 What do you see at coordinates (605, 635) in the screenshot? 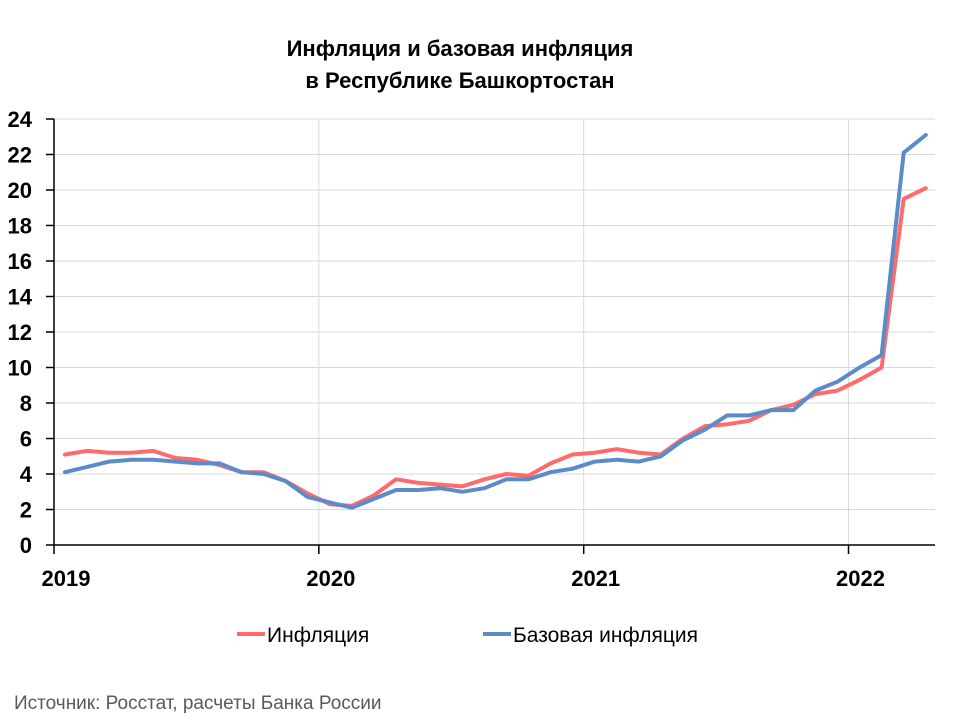
I see `legend-label-core-inflation: Базовая инфляция` at bounding box center [605, 635].